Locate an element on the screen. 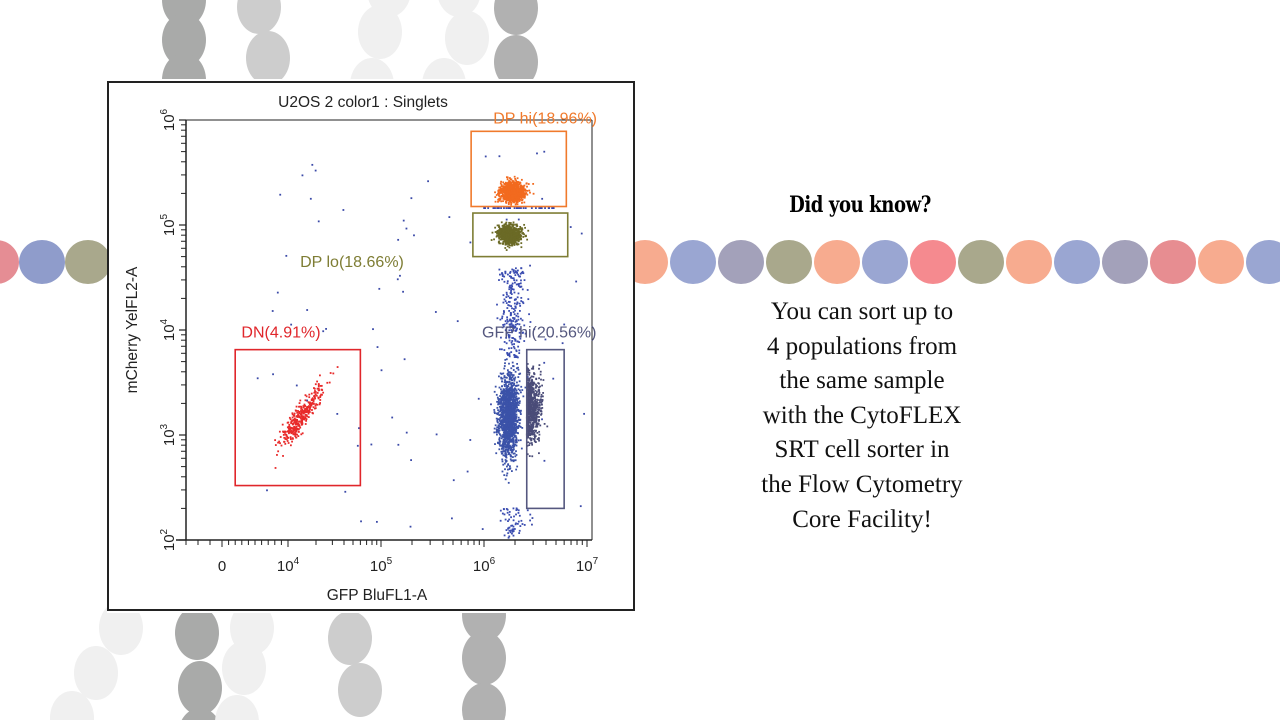  y-tick-label: 106 is located at coordinates (168, 119).